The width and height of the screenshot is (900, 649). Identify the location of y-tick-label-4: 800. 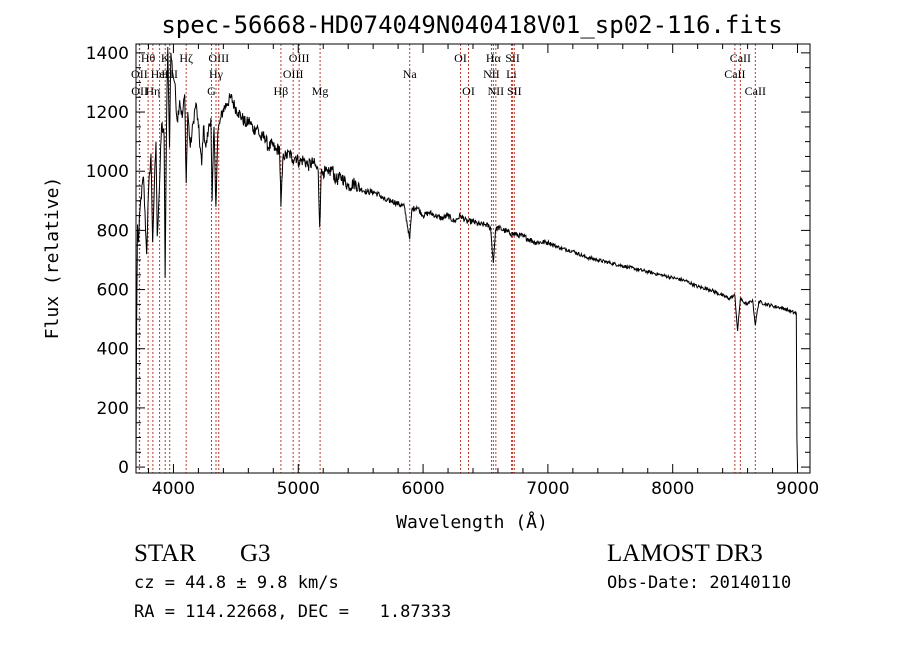
(113, 231).